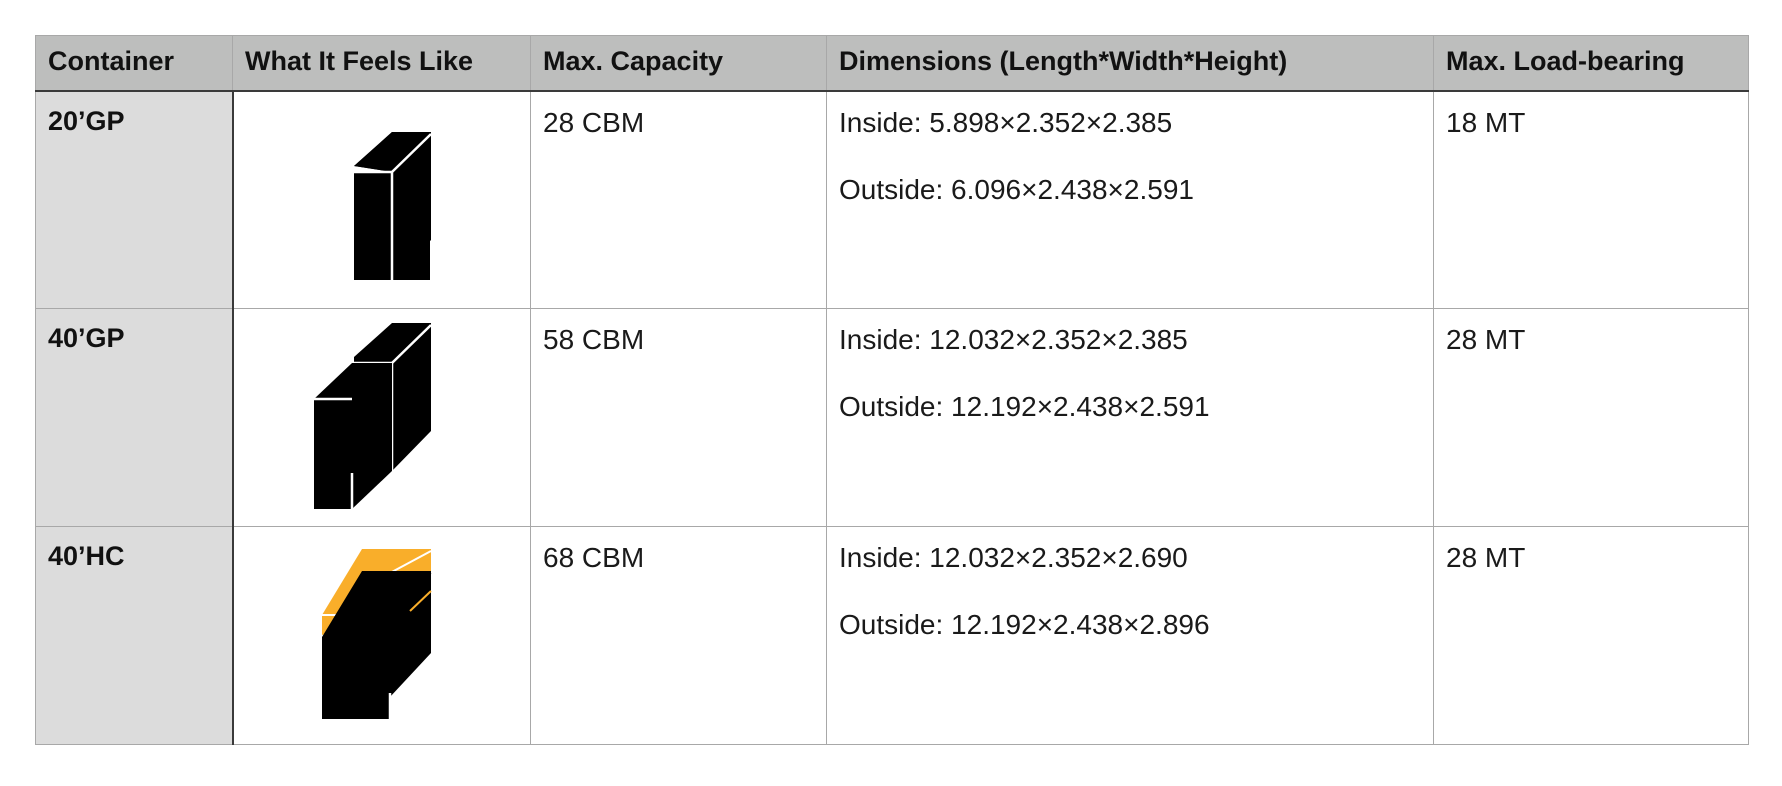 Image resolution: width=1782 pixels, height=786 pixels. I want to click on header-container: Container, so click(134, 63).